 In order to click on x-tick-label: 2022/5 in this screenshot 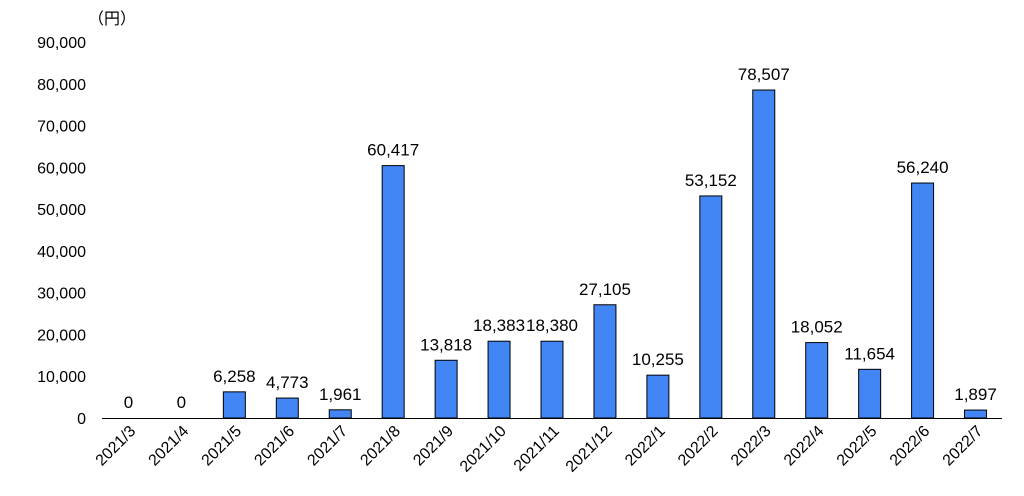, I will do `click(857, 446)`.